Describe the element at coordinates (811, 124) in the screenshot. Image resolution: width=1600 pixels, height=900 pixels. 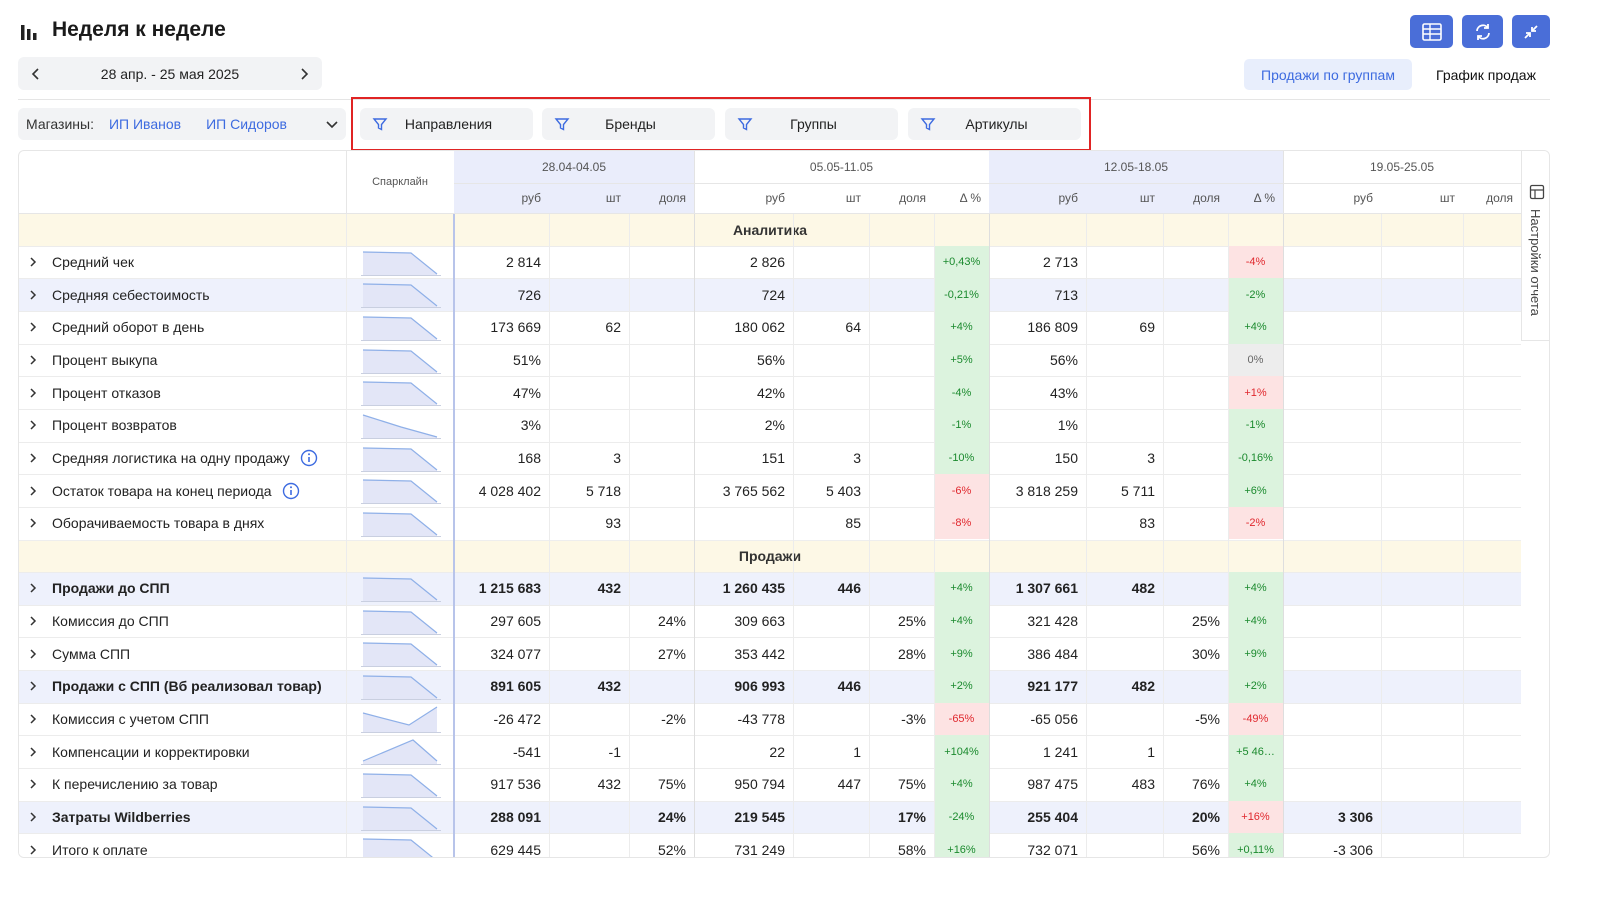
I see `filter-button: Группы` at that location.